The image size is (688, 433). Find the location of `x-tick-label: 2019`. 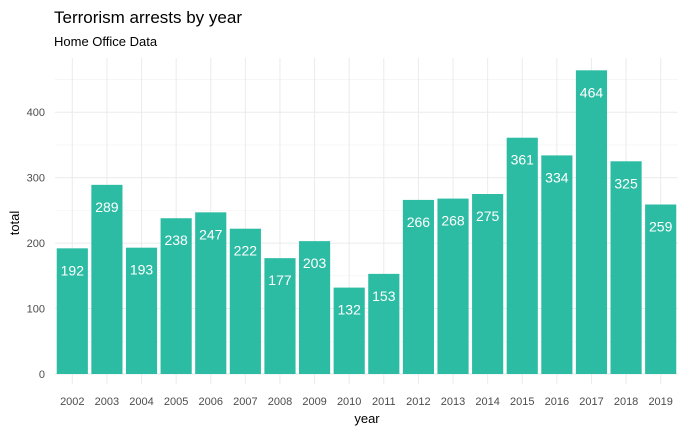

x-tick-label: 2019 is located at coordinates (660, 402).